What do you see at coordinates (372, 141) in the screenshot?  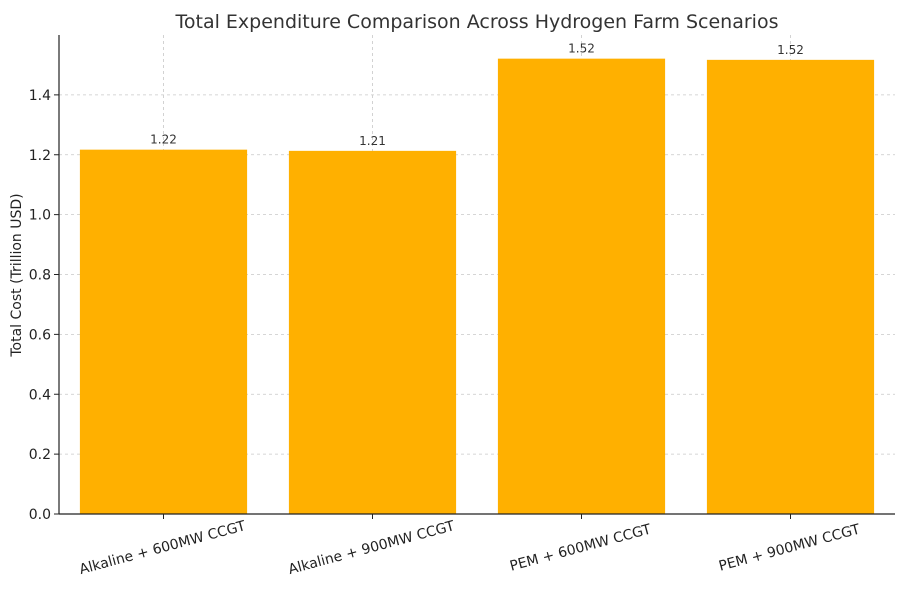 I see `data-label: 1.21` at bounding box center [372, 141].